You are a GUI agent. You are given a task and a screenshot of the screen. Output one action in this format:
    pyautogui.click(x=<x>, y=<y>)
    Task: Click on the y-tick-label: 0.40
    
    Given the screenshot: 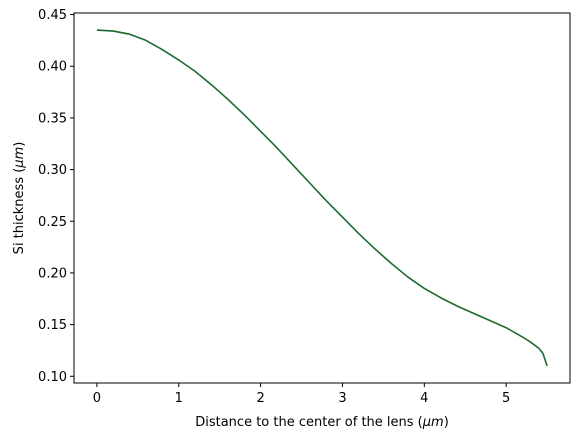 What is the action you would take?
    pyautogui.click(x=52, y=67)
    